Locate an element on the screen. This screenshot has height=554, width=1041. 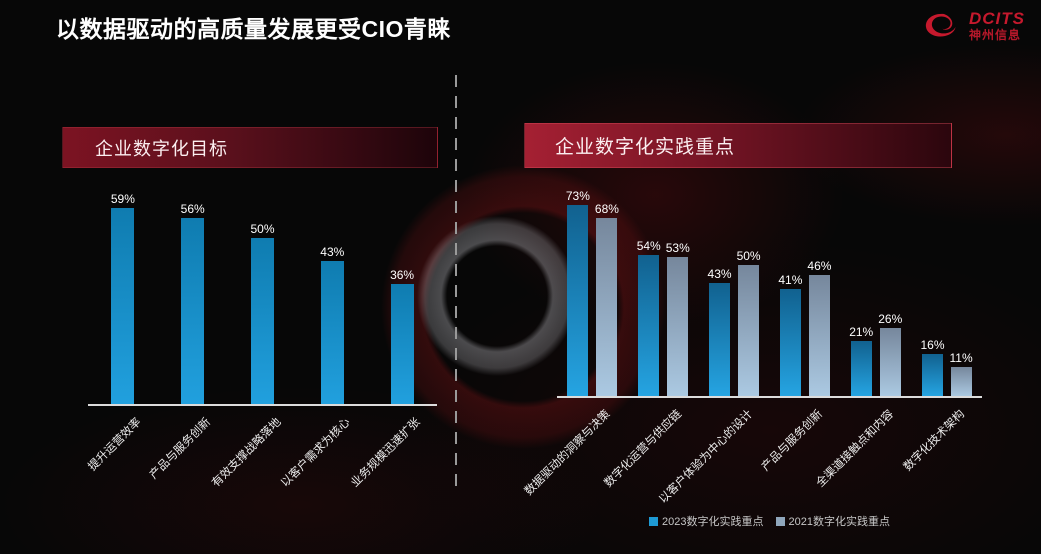
dcits-swirl-icon is located at coordinates (940, 25).